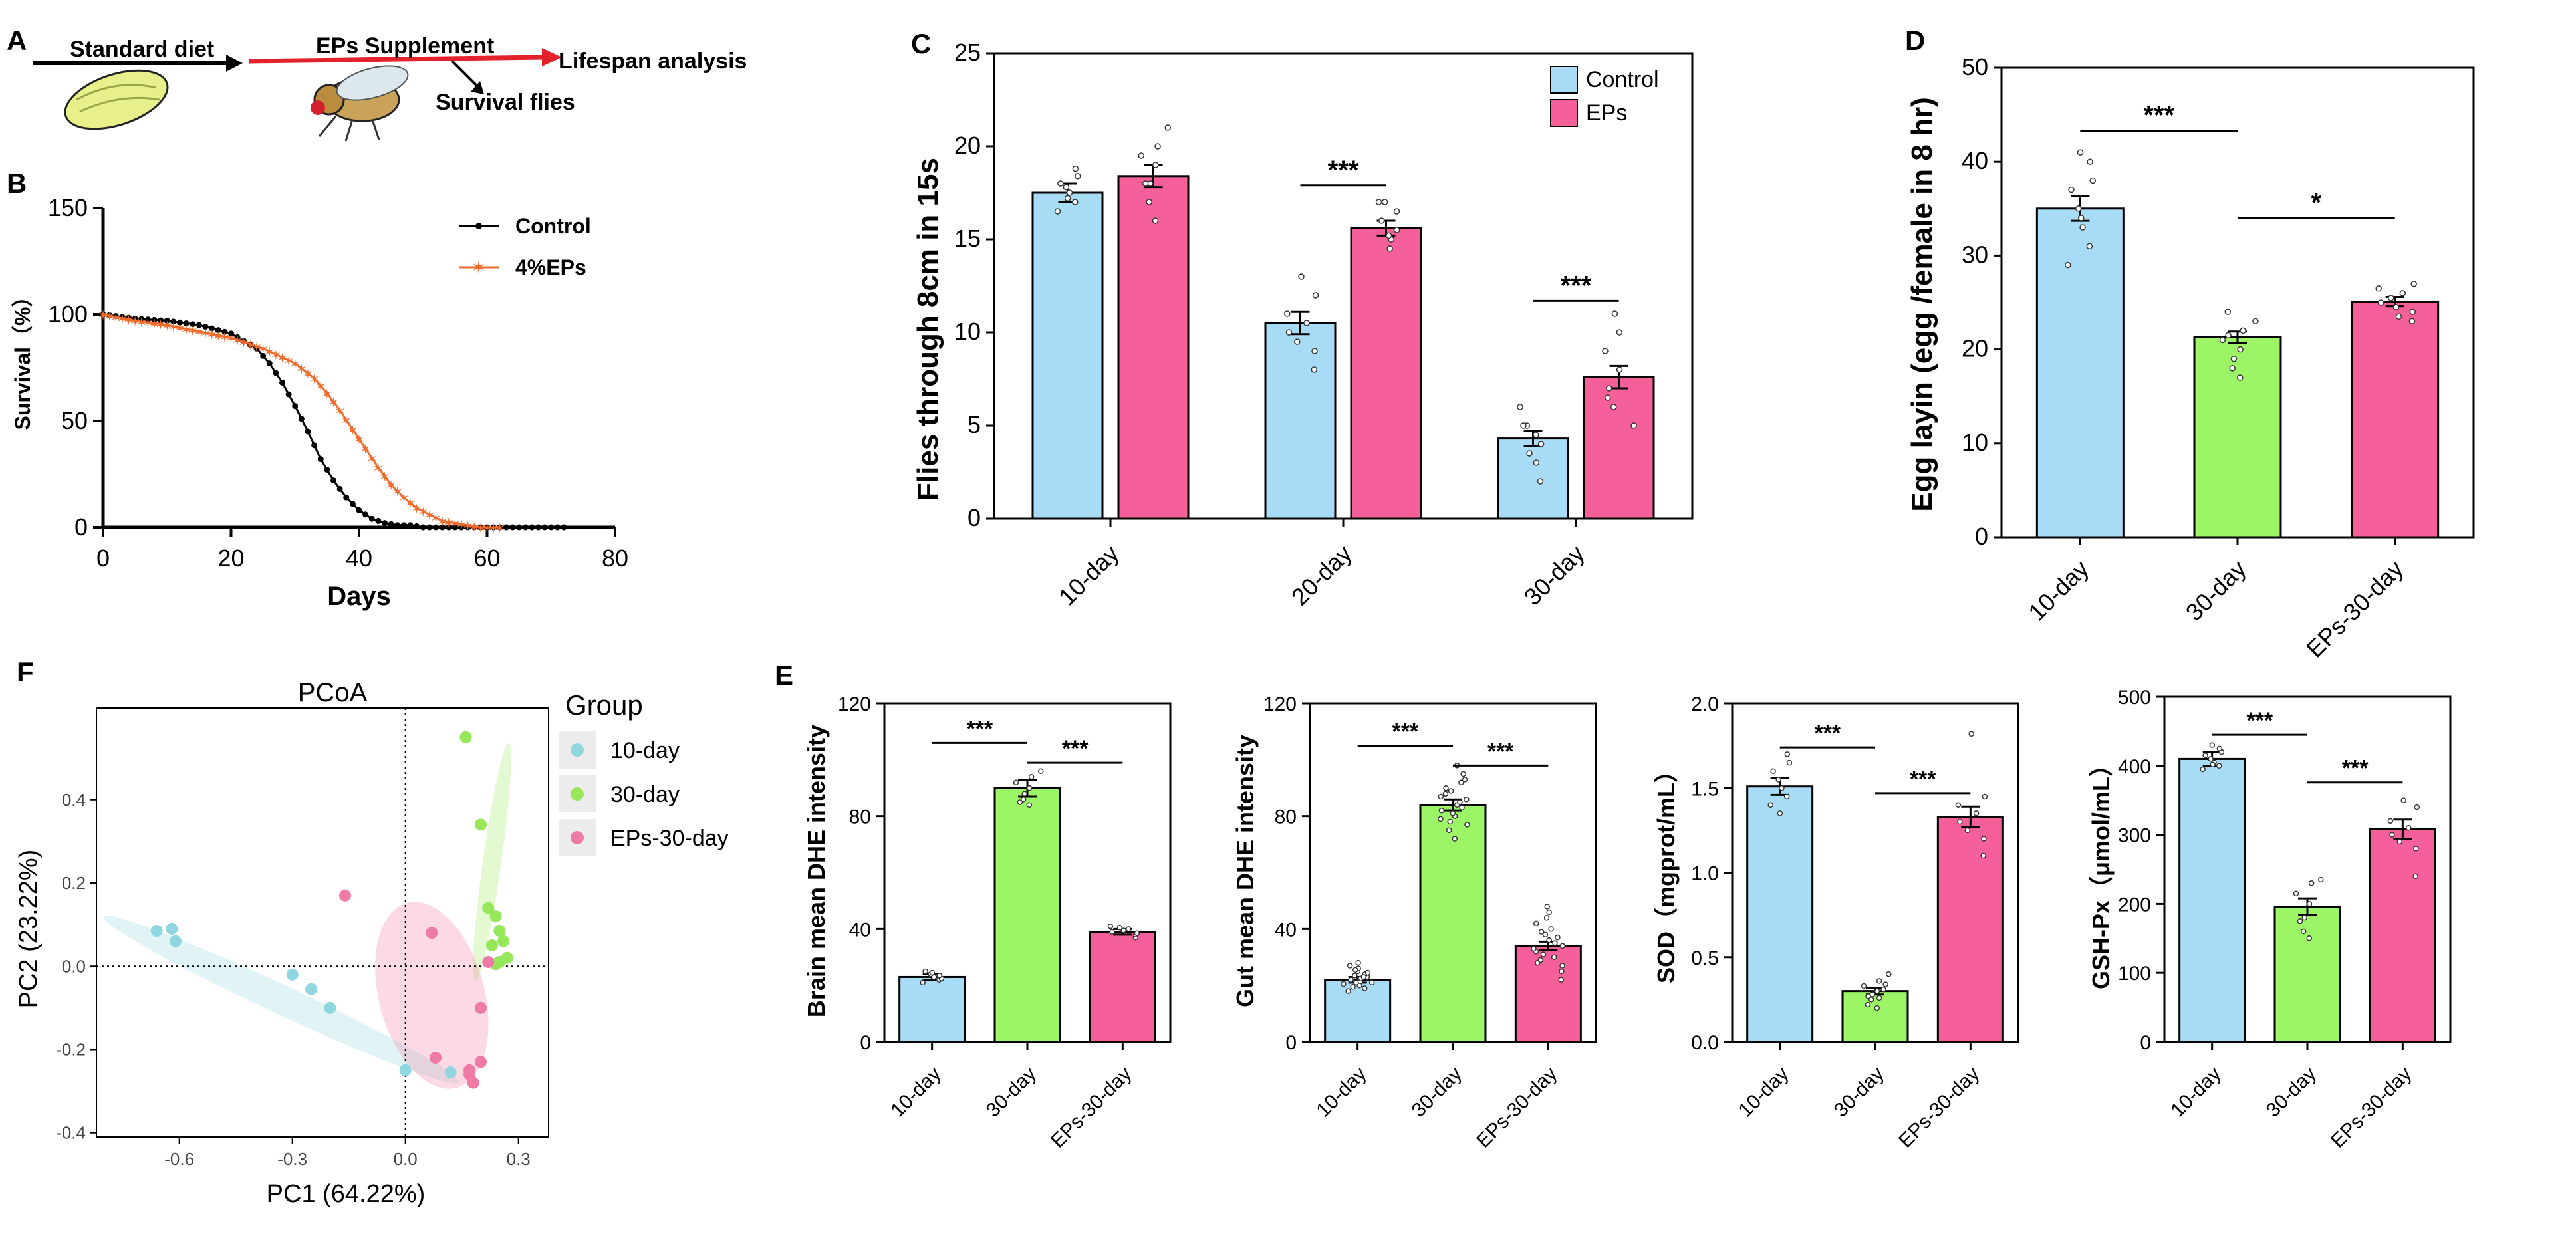 This screenshot has width=2576, height=1236. What do you see at coordinates (921, 43) in the screenshot?
I see `panel-label-c: C` at bounding box center [921, 43].